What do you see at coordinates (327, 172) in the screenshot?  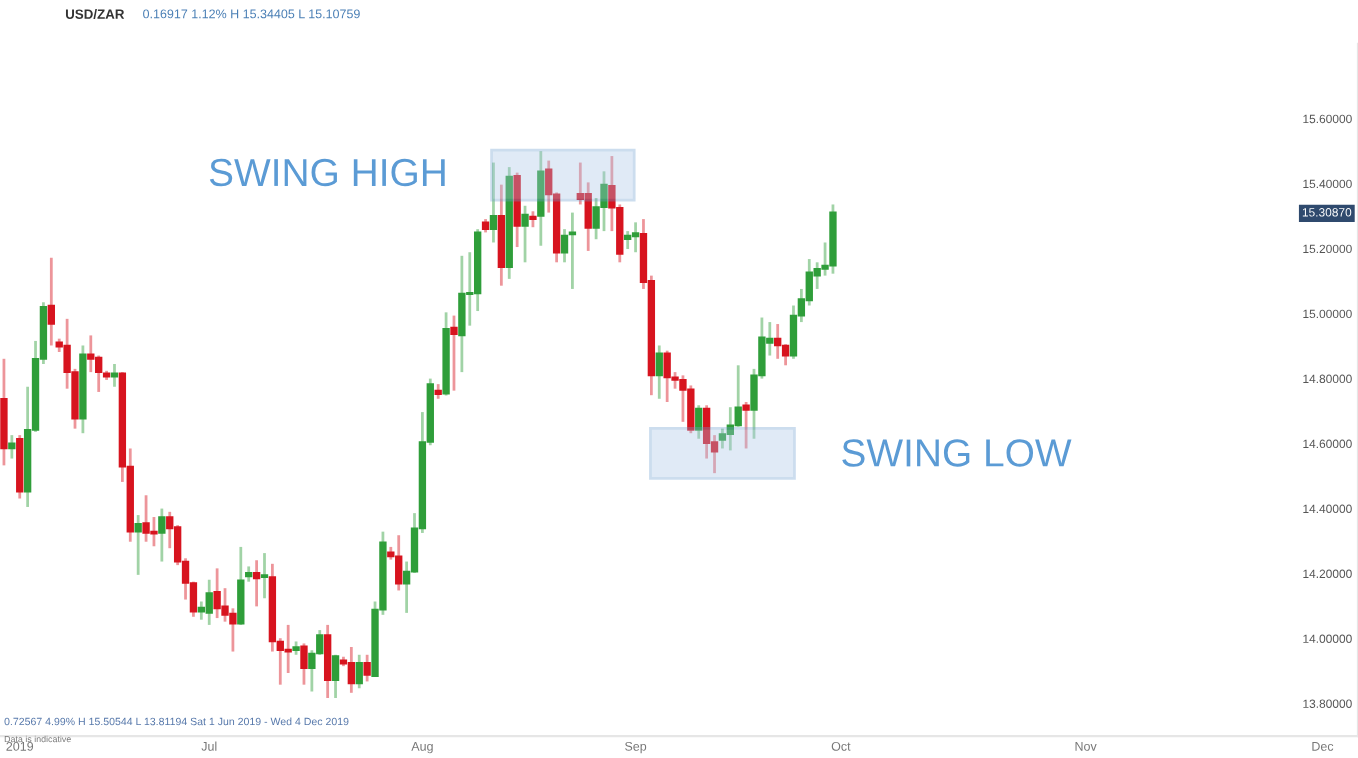 I see `annotation: SWING HIGH` at bounding box center [327, 172].